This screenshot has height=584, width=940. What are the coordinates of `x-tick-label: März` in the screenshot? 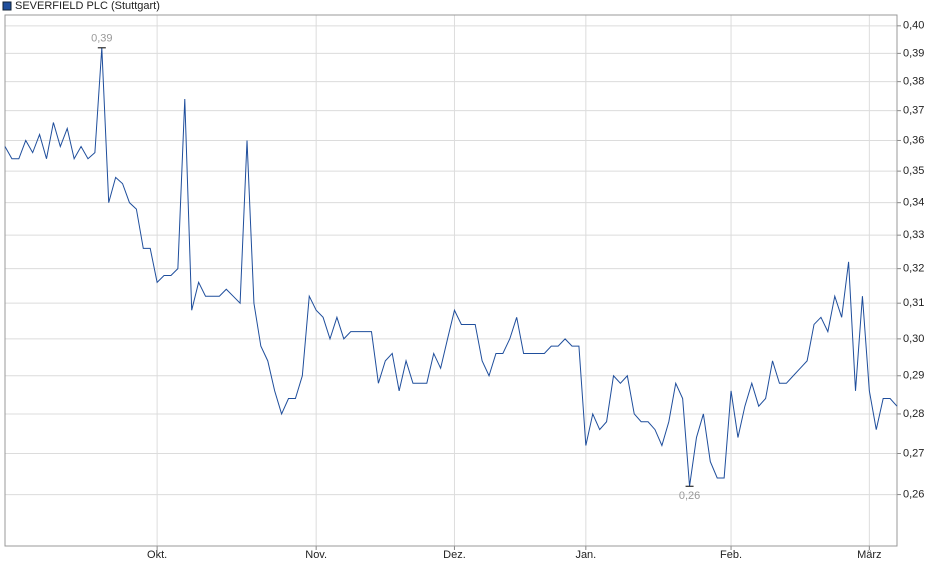 It's located at (869, 555).